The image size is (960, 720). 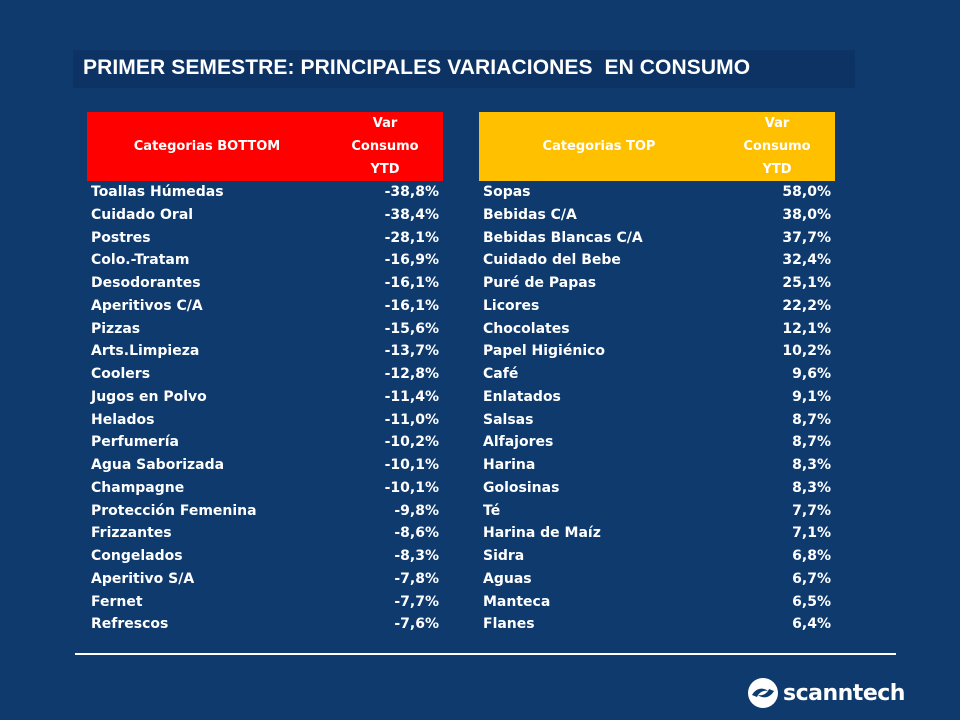 I want to click on table-row: Arts.Limpieza -13,7%, so click(x=265, y=351).